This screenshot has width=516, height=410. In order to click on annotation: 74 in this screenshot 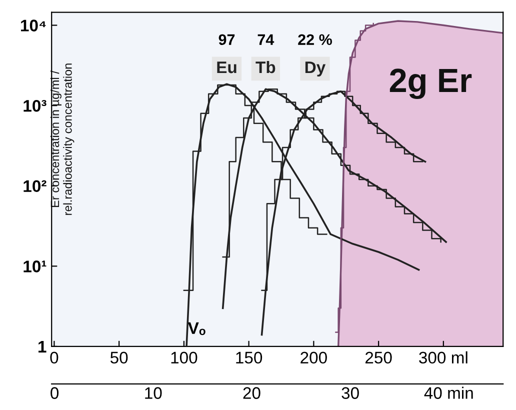, I will do `click(266, 39)`.